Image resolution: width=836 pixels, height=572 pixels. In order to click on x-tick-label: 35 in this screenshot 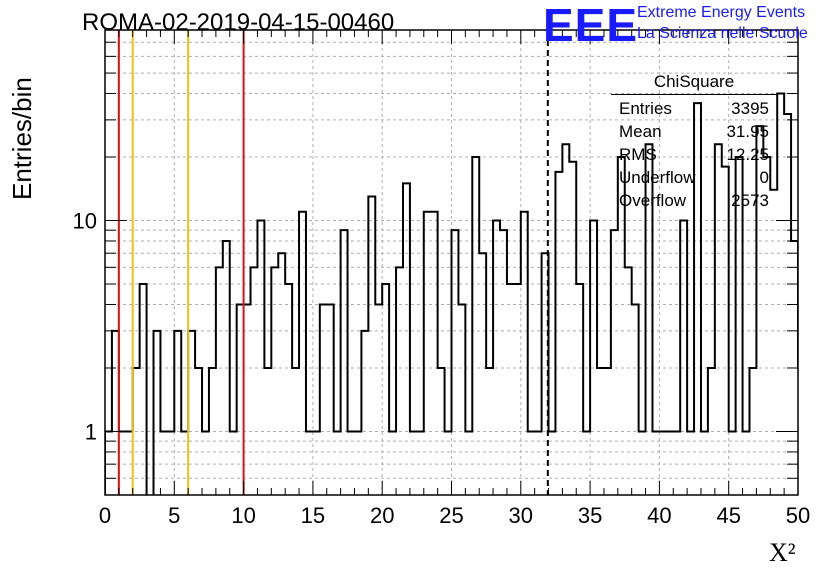, I will do `click(590, 515)`.